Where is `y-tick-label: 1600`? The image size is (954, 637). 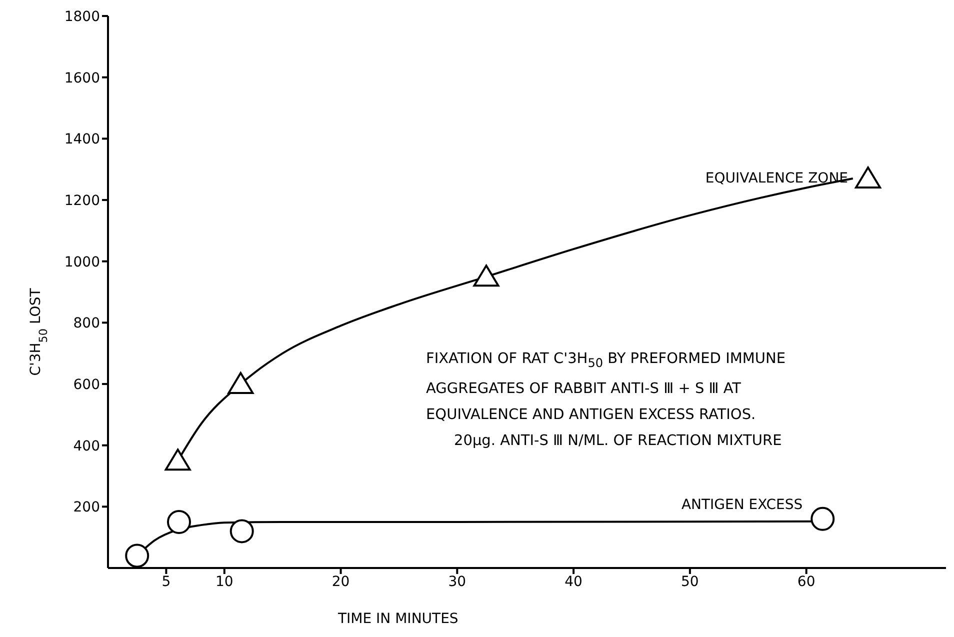
y-tick-label: 1600 is located at coordinates (82, 78).